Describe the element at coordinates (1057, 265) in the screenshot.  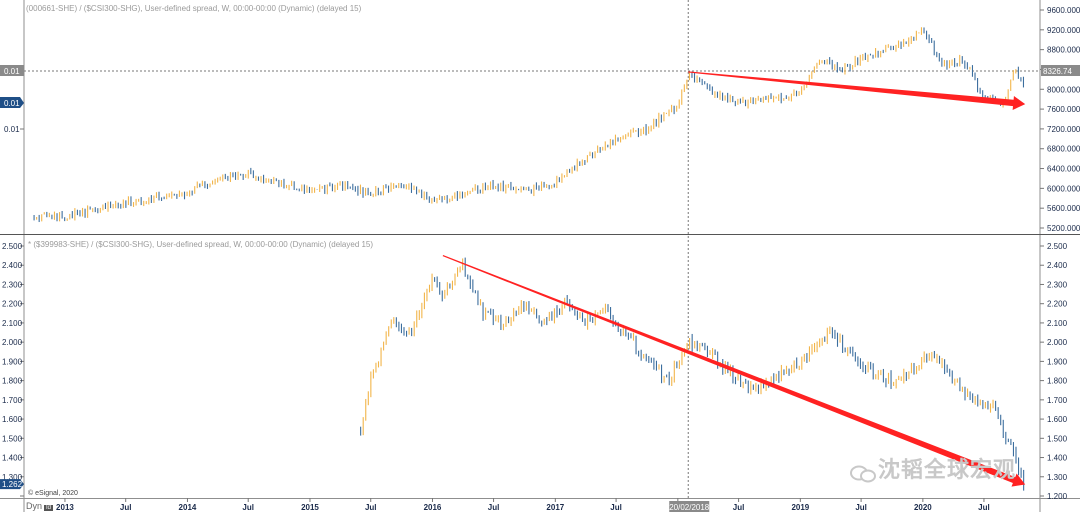
I see `bottom-y-tick-label-right: 2.400` at that location.